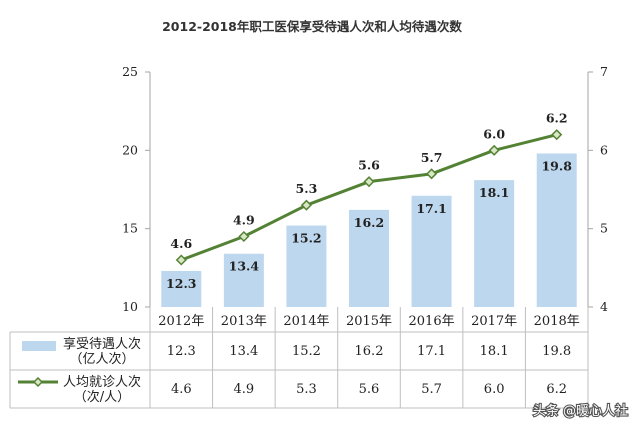 Image resolution: width=640 pixels, height=428 pixels. Describe the element at coordinates (102, 344) in the screenshot. I see `legend-bar-label-line1: 享受待遇人次` at that location.